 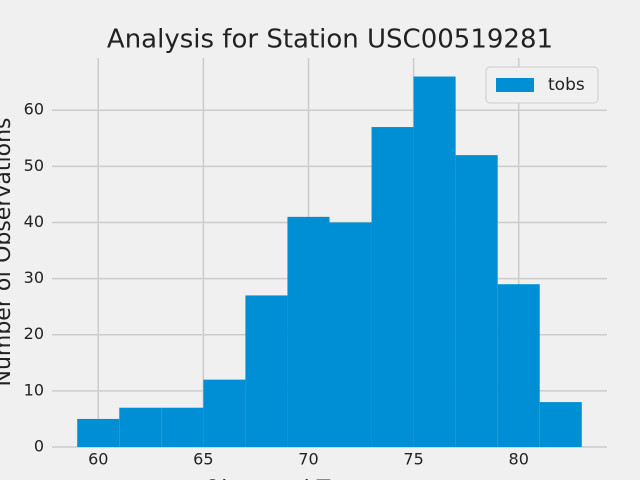 What do you see at coordinates (566, 85) in the screenshot?
I see `legend-label: tobs` at bounding box center [566, 85].